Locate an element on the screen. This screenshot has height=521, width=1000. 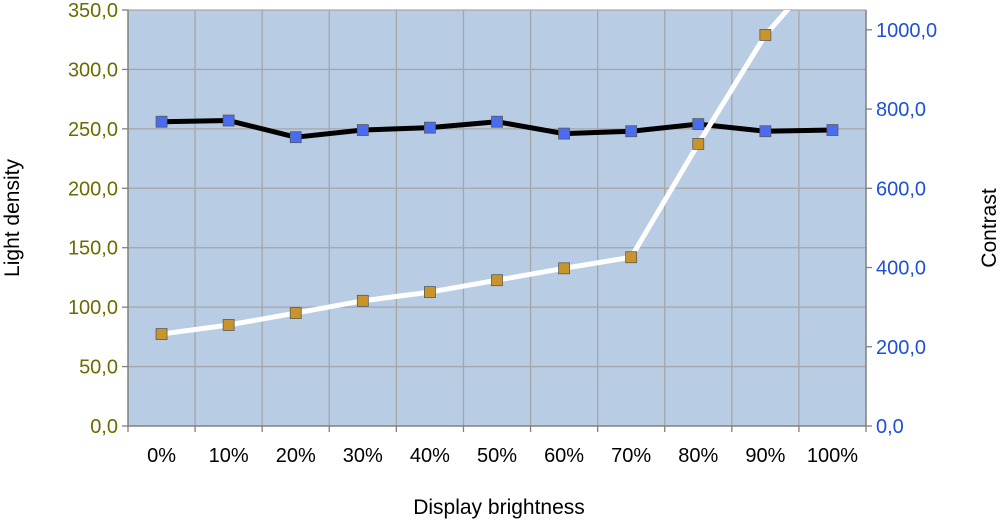
right-tick-label: 600,0 is located at coordinates (901, 189).